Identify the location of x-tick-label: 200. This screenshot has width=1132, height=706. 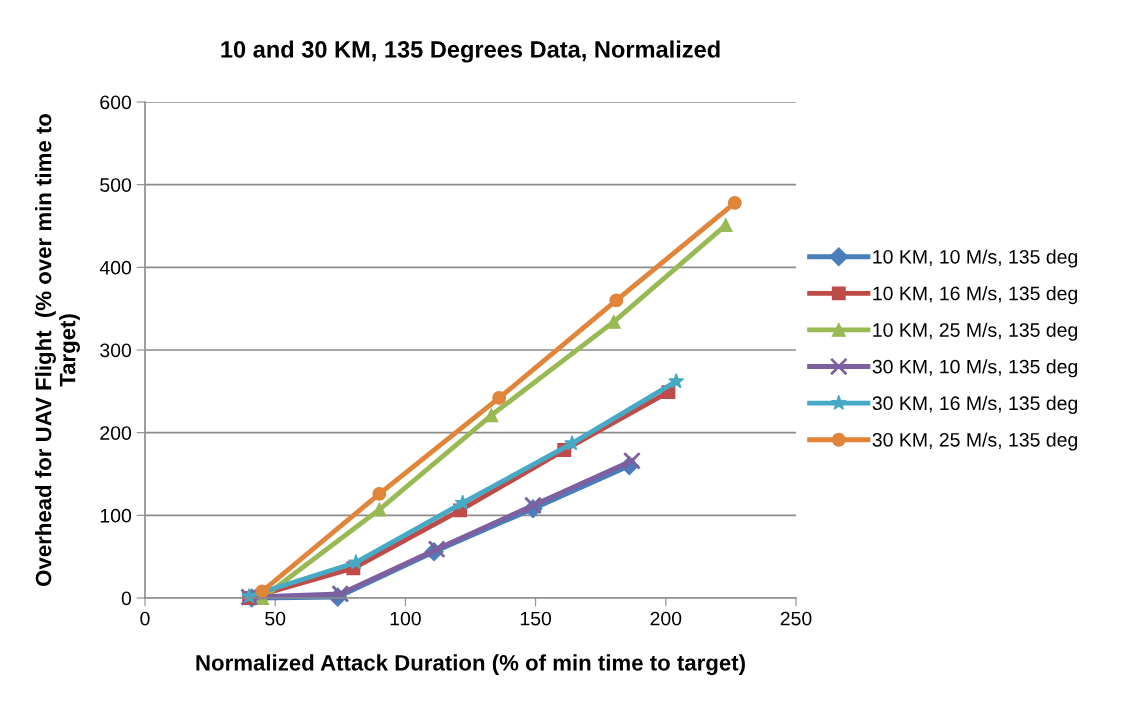
(666, 618).